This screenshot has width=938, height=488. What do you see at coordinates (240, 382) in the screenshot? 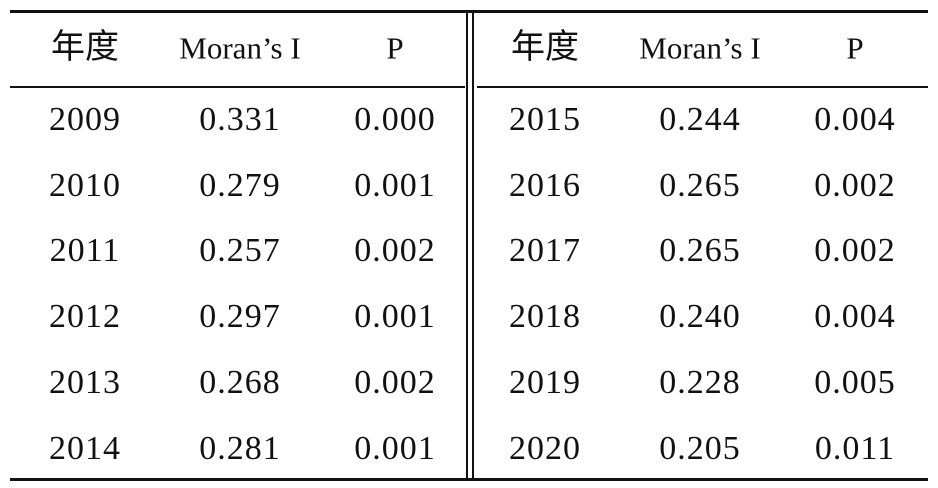
I see `cell: 0.268` at bounding box center [240, 382].